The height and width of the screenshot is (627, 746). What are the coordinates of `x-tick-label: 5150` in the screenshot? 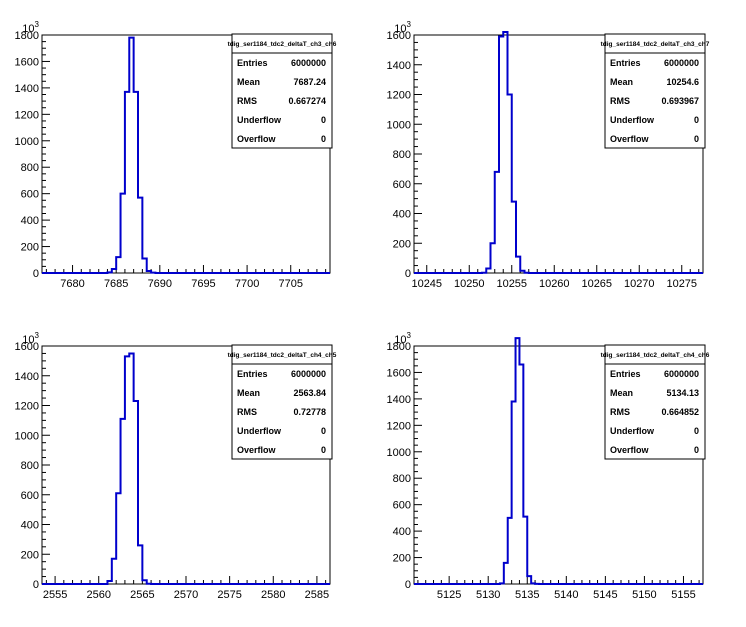 It's located at (644, 595).